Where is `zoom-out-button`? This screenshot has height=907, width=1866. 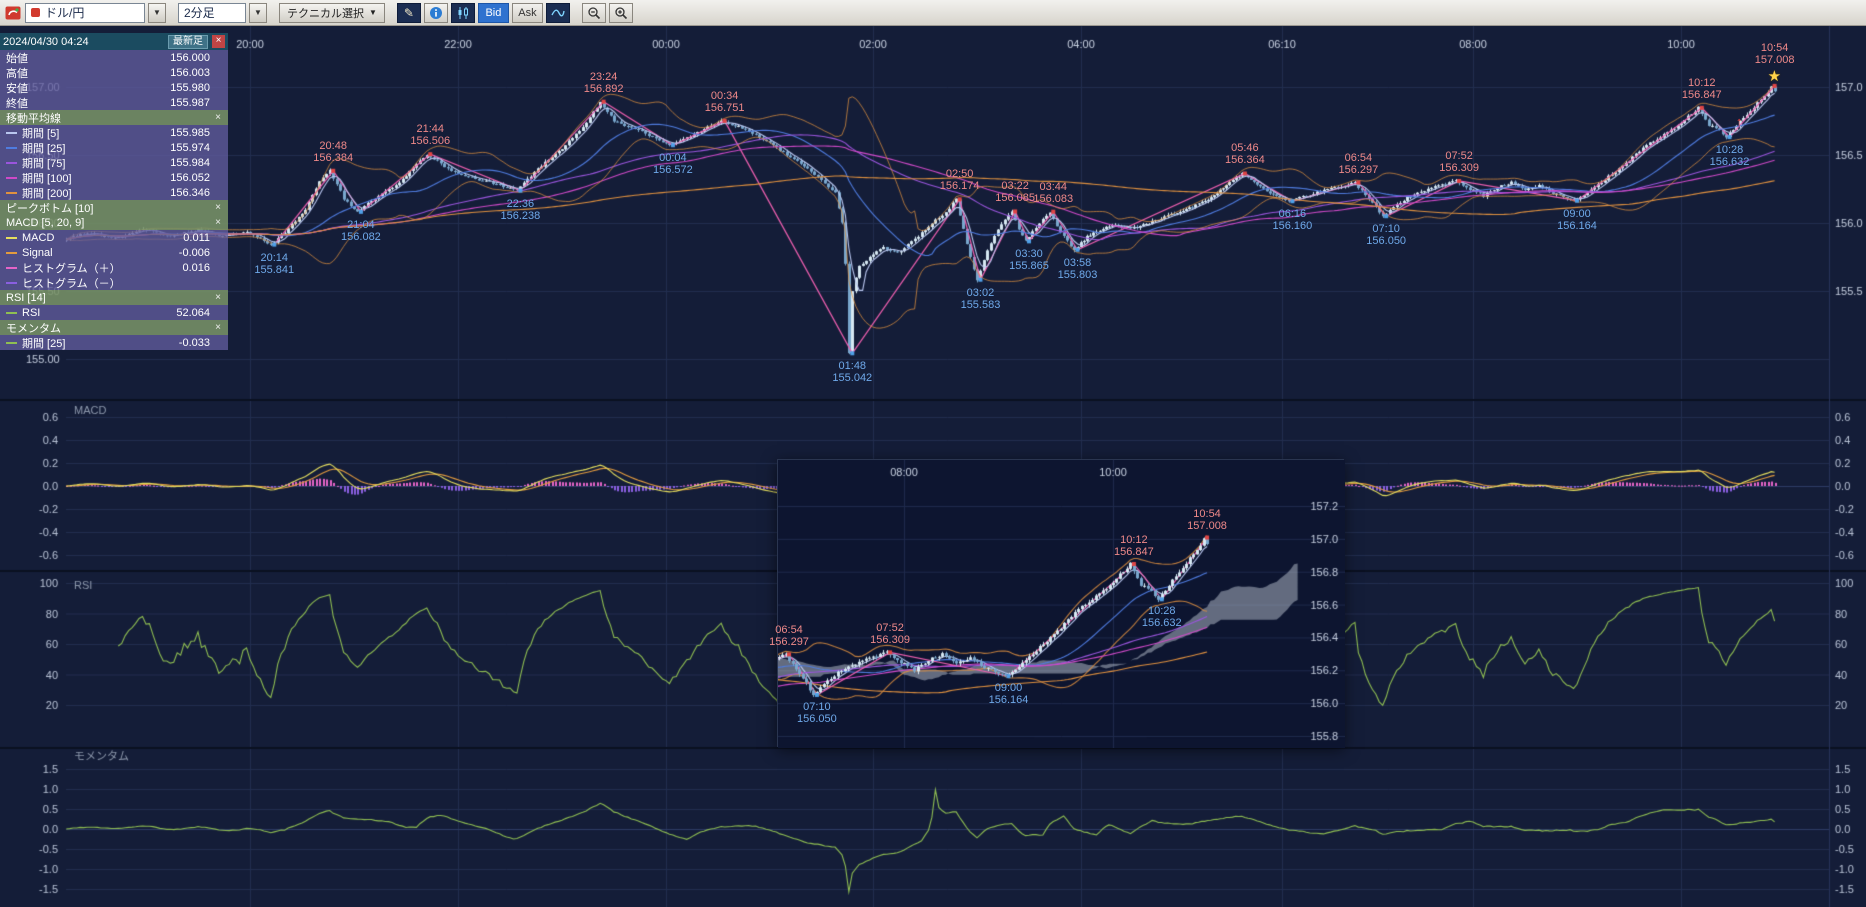
zoom-out-button is located at coordinates (593, 12).